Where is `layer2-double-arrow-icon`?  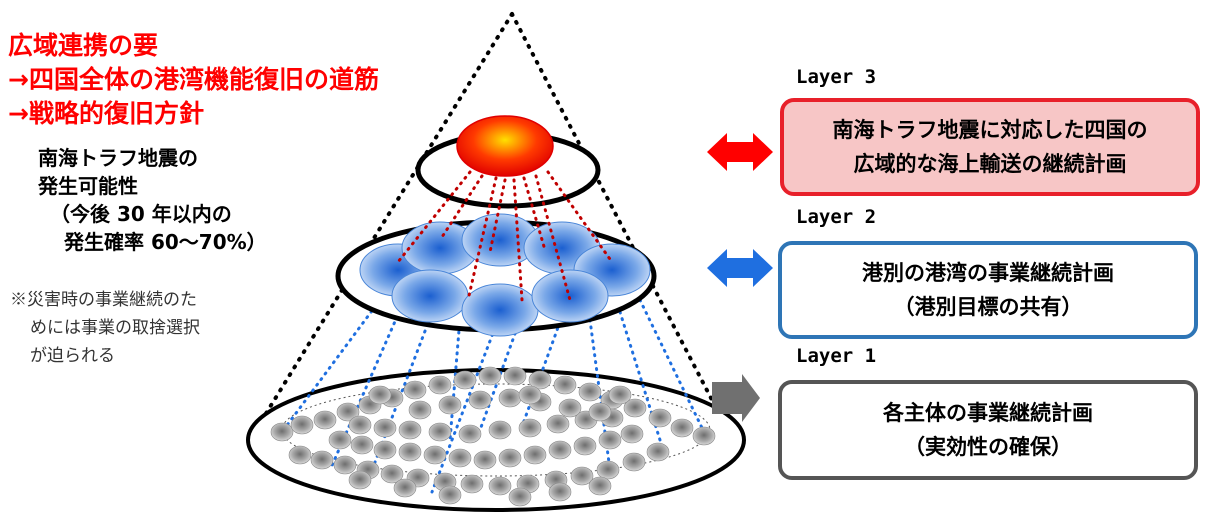 layer2-double-arrow-icon is located at coordinates (740, 268).